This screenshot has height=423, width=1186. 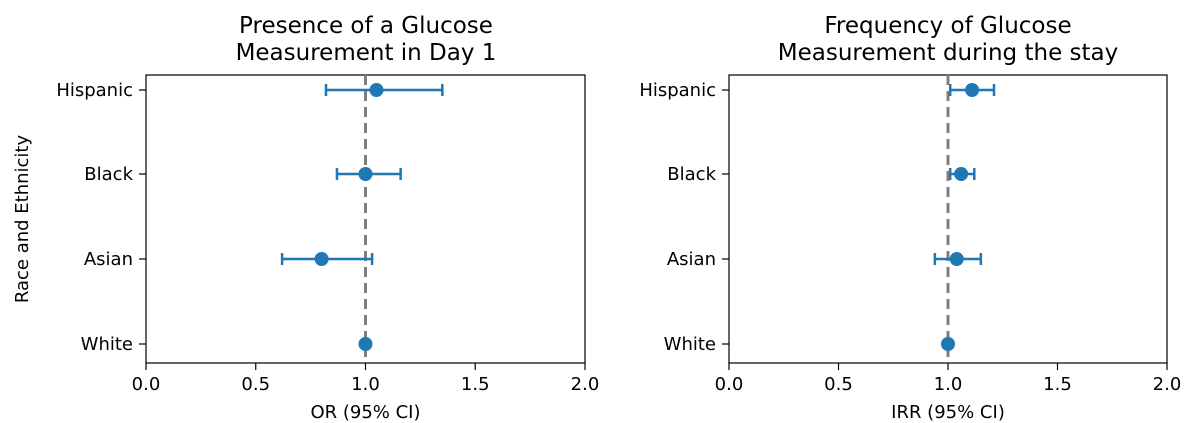 What do you see at coordinates (365, 412) in the screenshot?
I see `x-axis-label: OR (95% CI)` at bounding box center [365, 412].